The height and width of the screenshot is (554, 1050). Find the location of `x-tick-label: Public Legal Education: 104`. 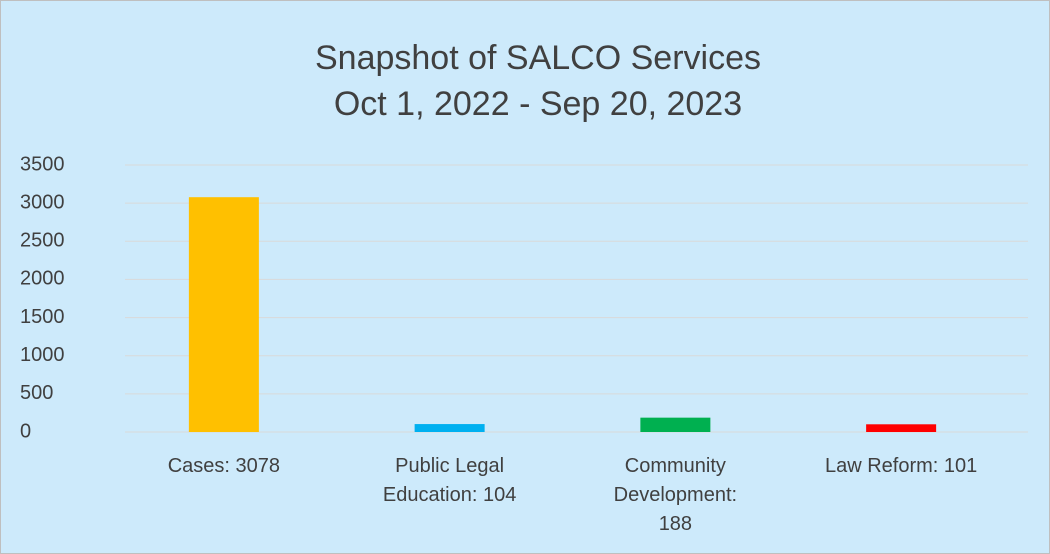

x-tick-label: Public Legal Education: 104 is located at coordinates (449, 480).